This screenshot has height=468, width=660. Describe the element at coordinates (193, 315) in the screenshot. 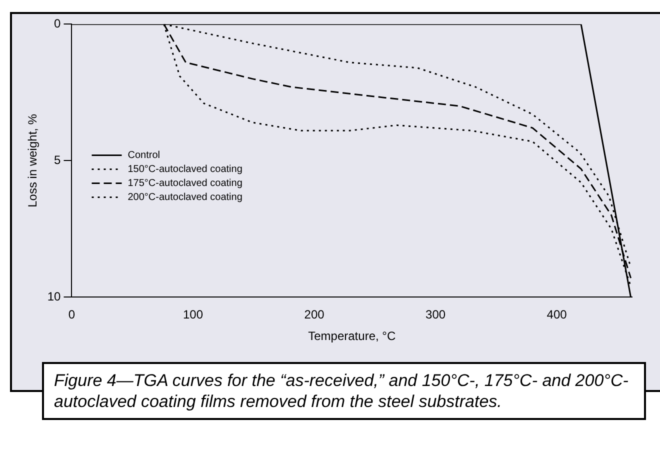

I see `x-tick-label: 100` at that location.